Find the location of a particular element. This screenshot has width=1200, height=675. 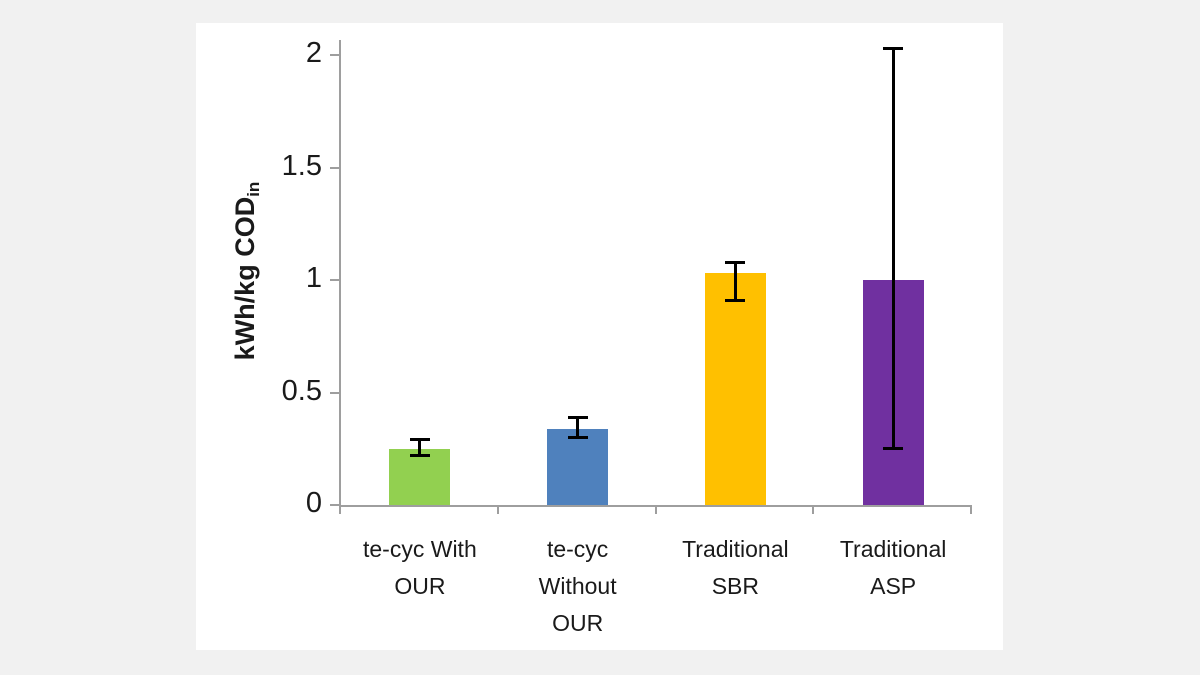

y-tick-label-3: 1.5 is located at coordinates (301, 165).